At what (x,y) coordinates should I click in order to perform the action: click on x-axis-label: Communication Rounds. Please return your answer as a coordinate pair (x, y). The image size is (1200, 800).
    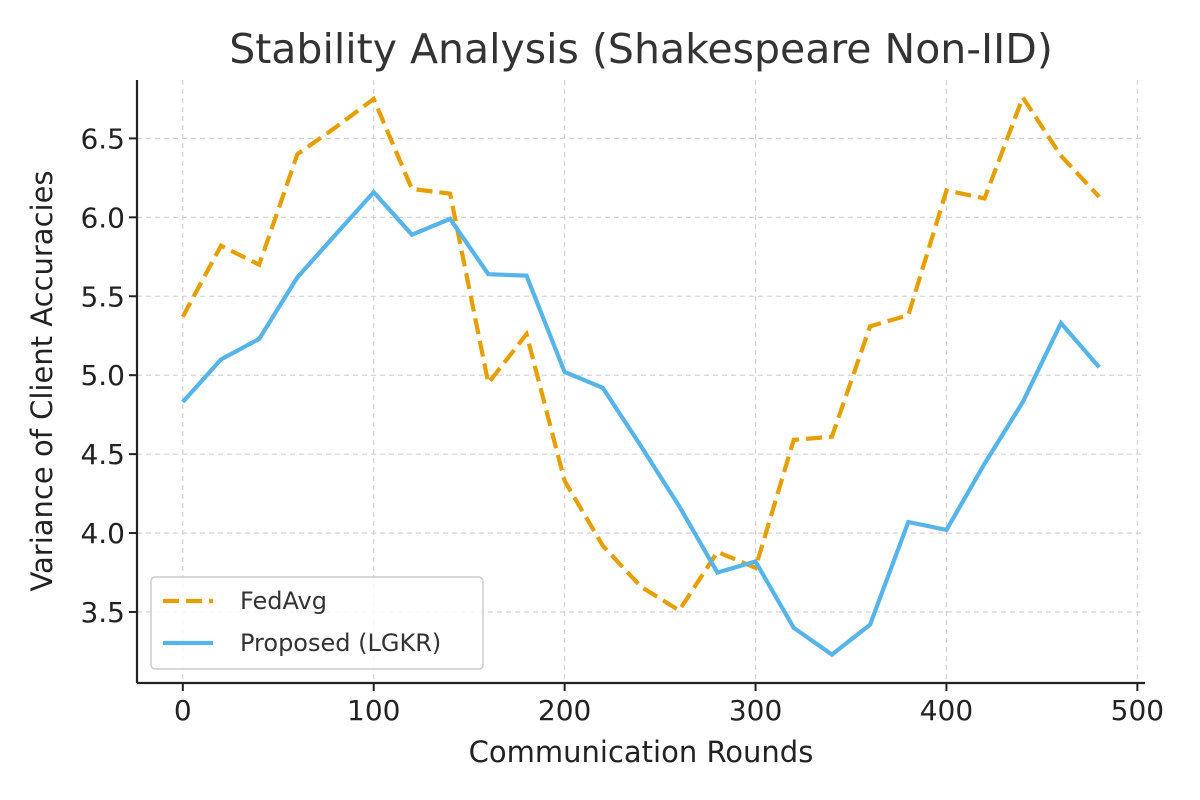
    Looking at the image, I should click on (641, 752).